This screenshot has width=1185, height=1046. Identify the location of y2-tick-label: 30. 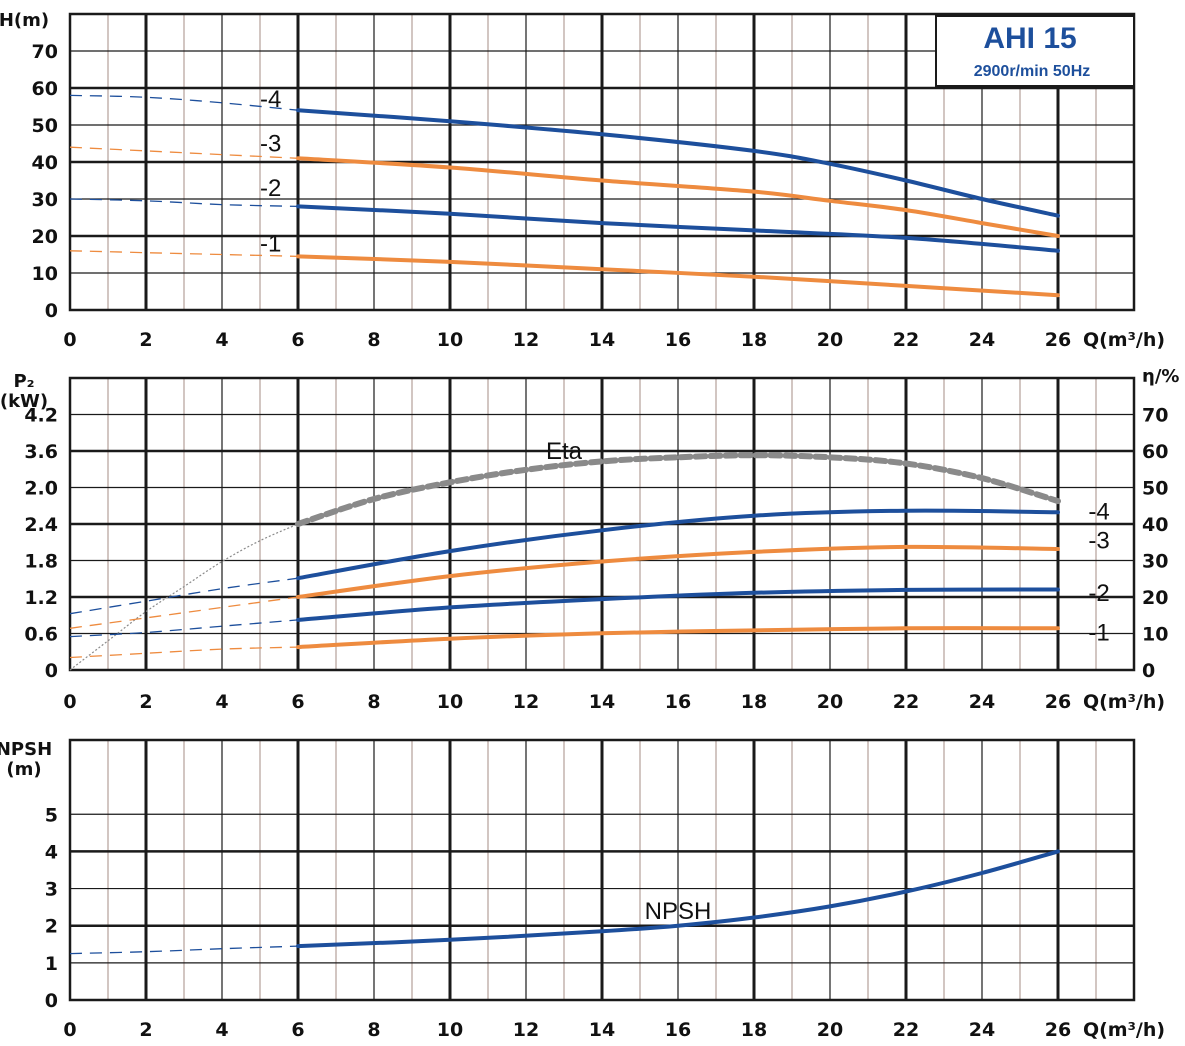
(1155, 562).